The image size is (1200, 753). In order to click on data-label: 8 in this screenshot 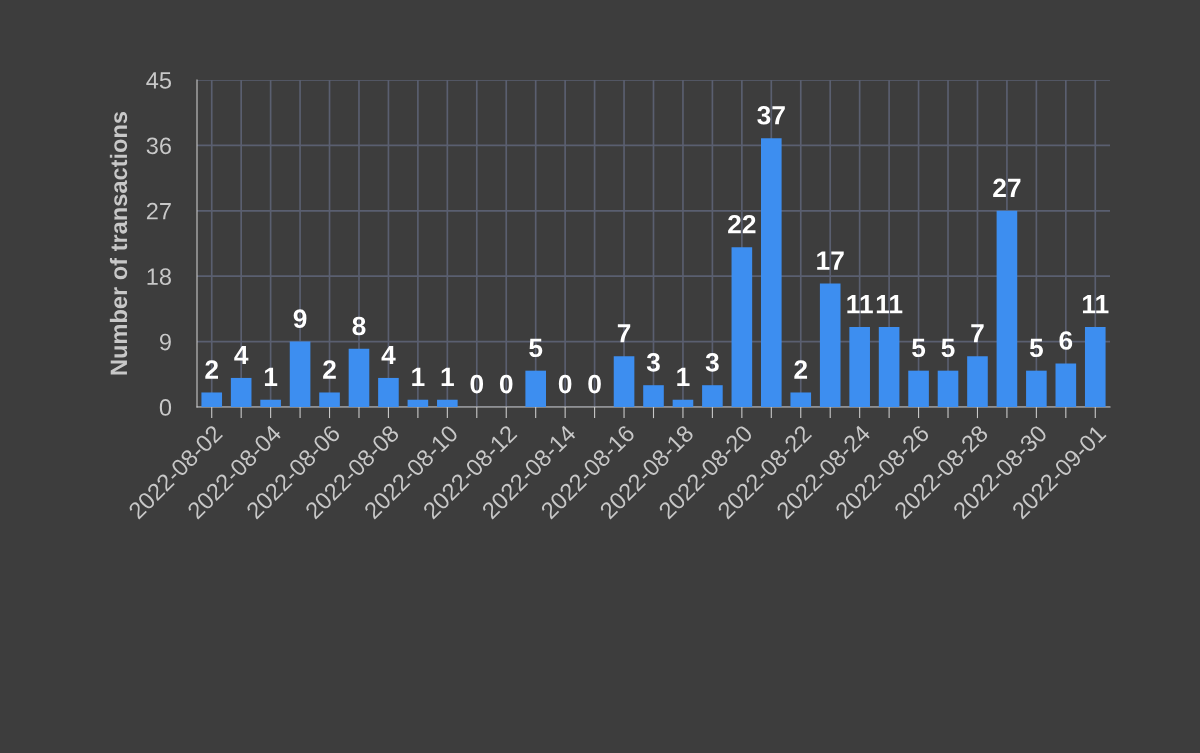, I will do `click(359, 326)`.